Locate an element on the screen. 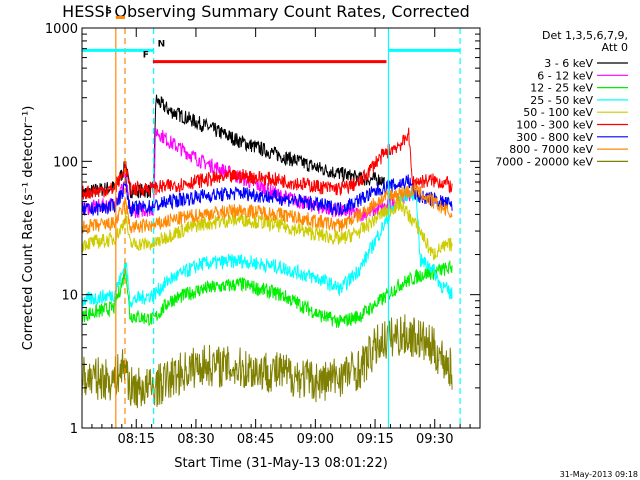 The height and width of the screenshot is (480, 640). legend-label-0: 3 - 6 keV is located at coordinates (568, 63).